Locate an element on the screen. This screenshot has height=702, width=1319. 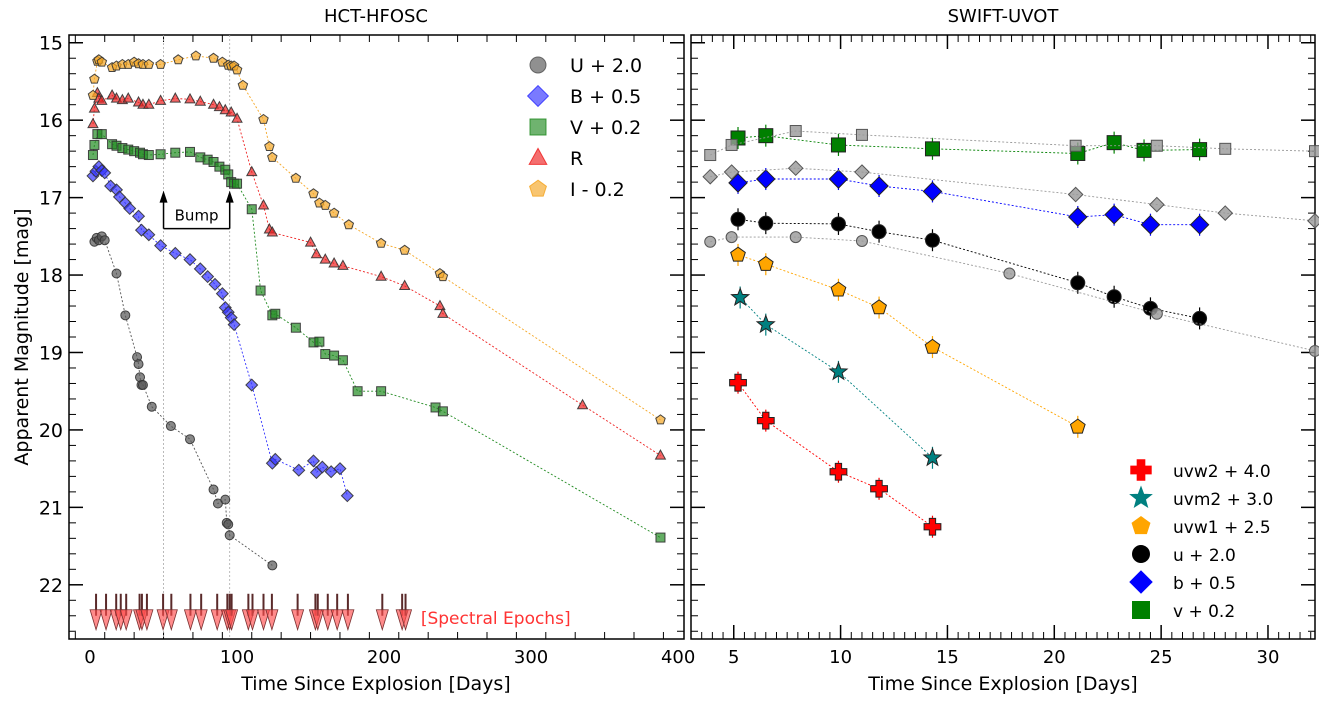
x-axis-label: Time Since Explosion [Days] is located at coordinates (1002, 684).